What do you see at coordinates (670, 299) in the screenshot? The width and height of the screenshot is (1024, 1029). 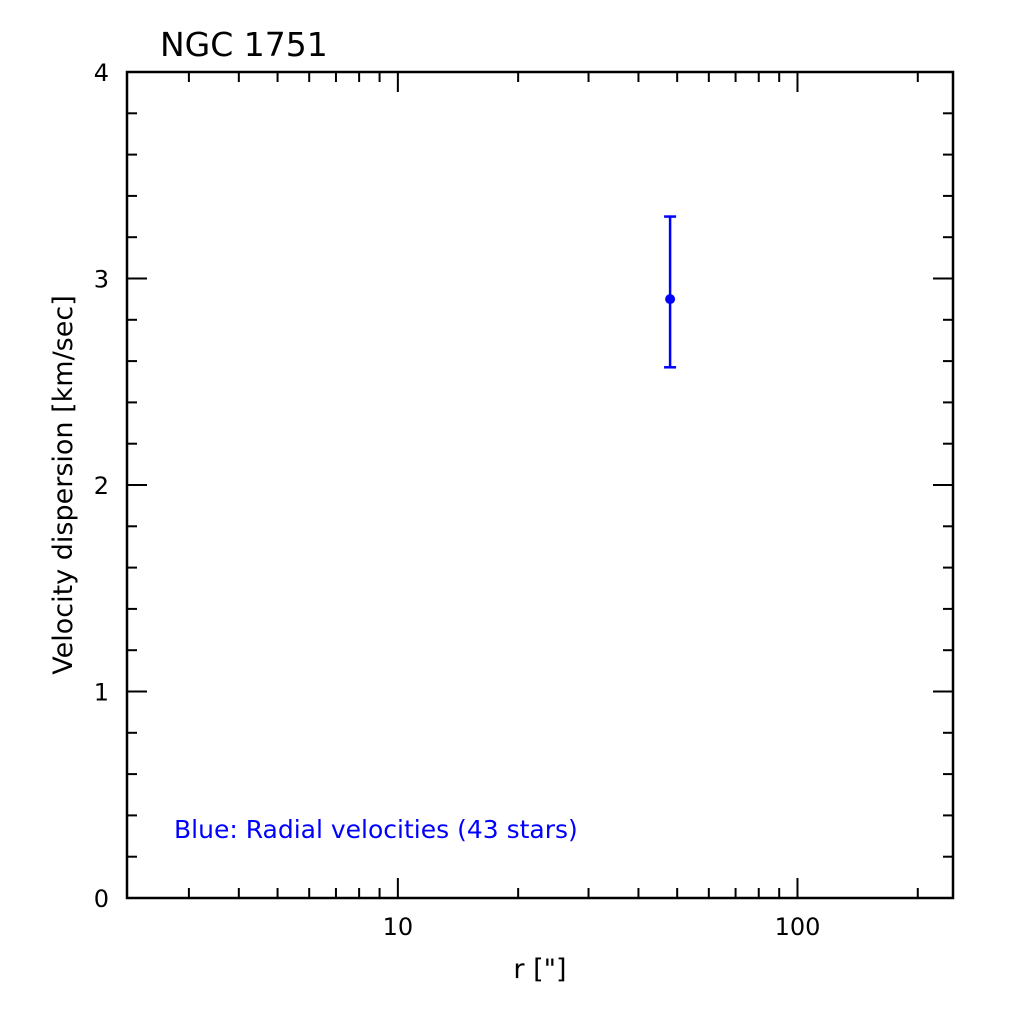 I see `data-point` at bounding box center [670, 299].